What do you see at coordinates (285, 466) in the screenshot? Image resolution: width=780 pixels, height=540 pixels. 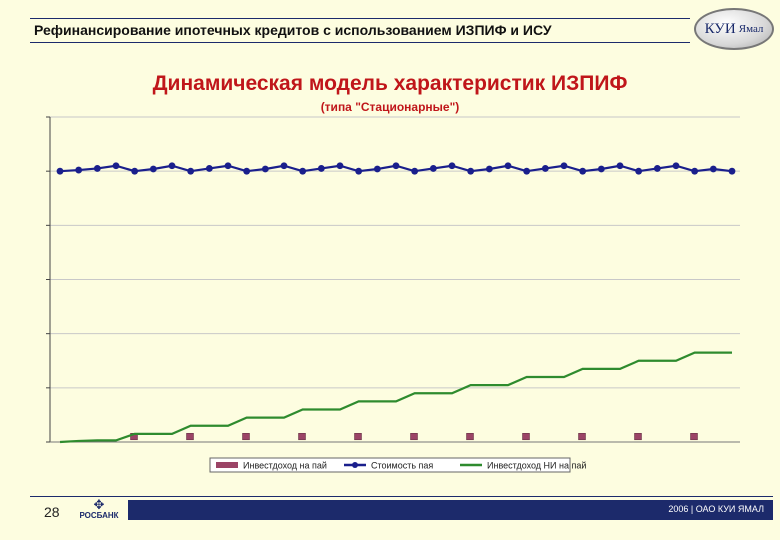 I see `legend-label-0: Инвестдоход на пай` at bounding box center [285, 466].